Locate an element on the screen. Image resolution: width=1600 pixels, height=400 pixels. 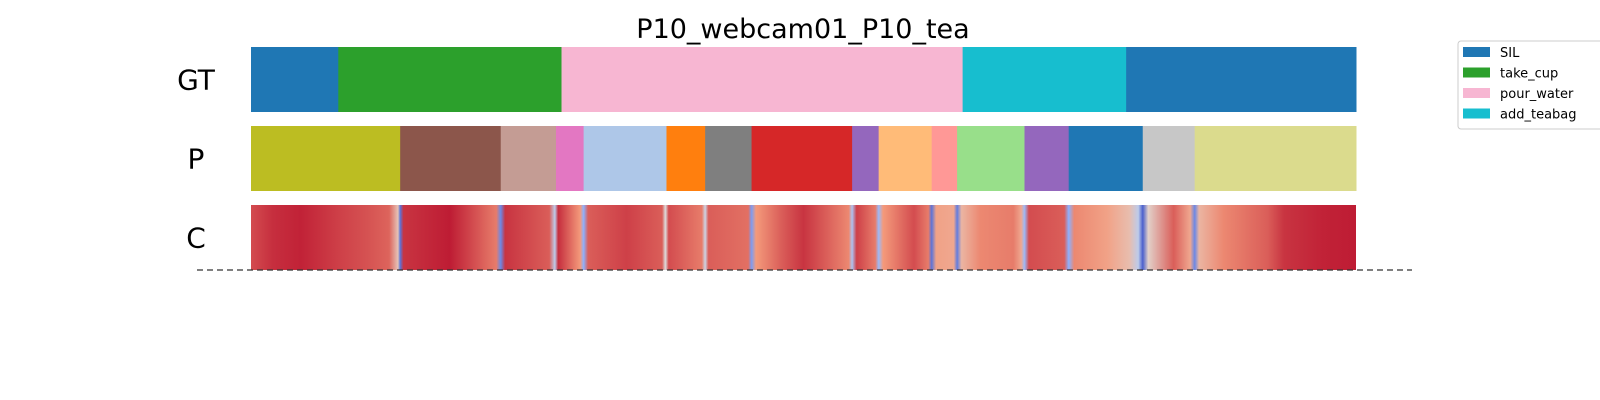
legend-item: pour_water is located at coordinates (1518, 94).